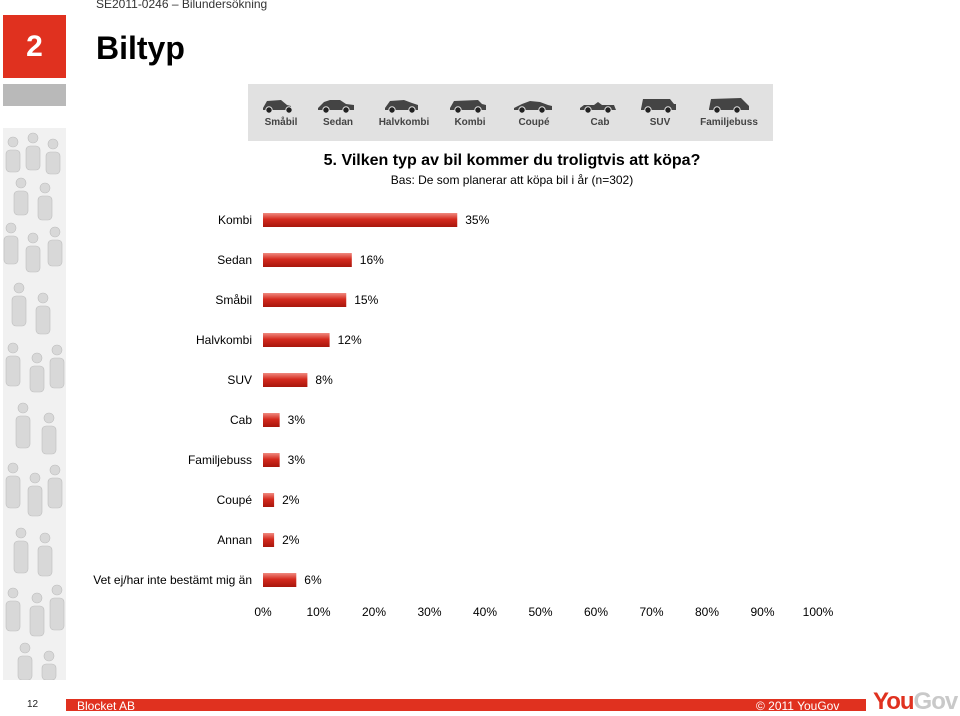 This screenshot has width=960, height=716. Describe the element at coordinates (324, 380) in the screenshot. I see `data-label: 8%` at that location.